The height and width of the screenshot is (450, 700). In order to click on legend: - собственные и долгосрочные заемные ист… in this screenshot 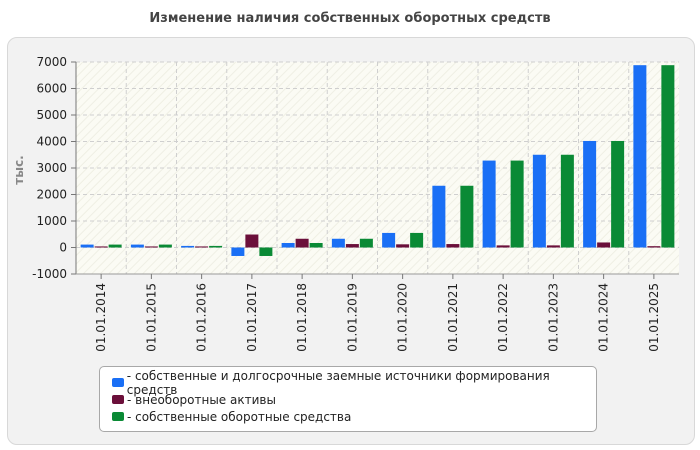, I will do `click(348, 399)`.